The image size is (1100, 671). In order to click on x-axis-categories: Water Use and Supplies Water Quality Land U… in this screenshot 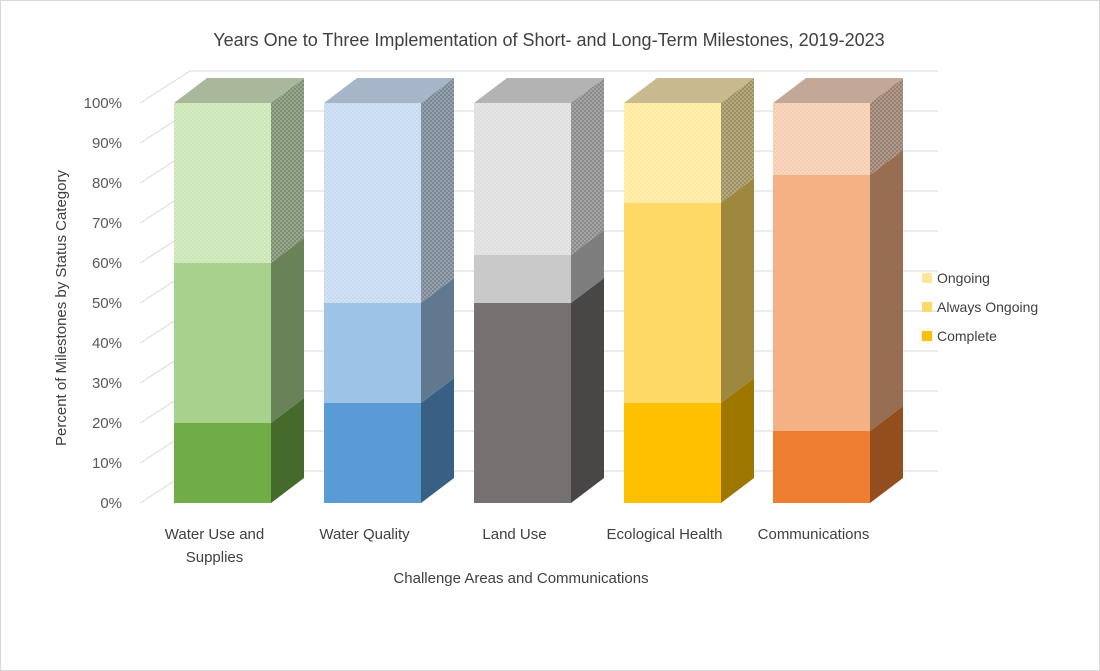, I will do `click(517, 546)`.